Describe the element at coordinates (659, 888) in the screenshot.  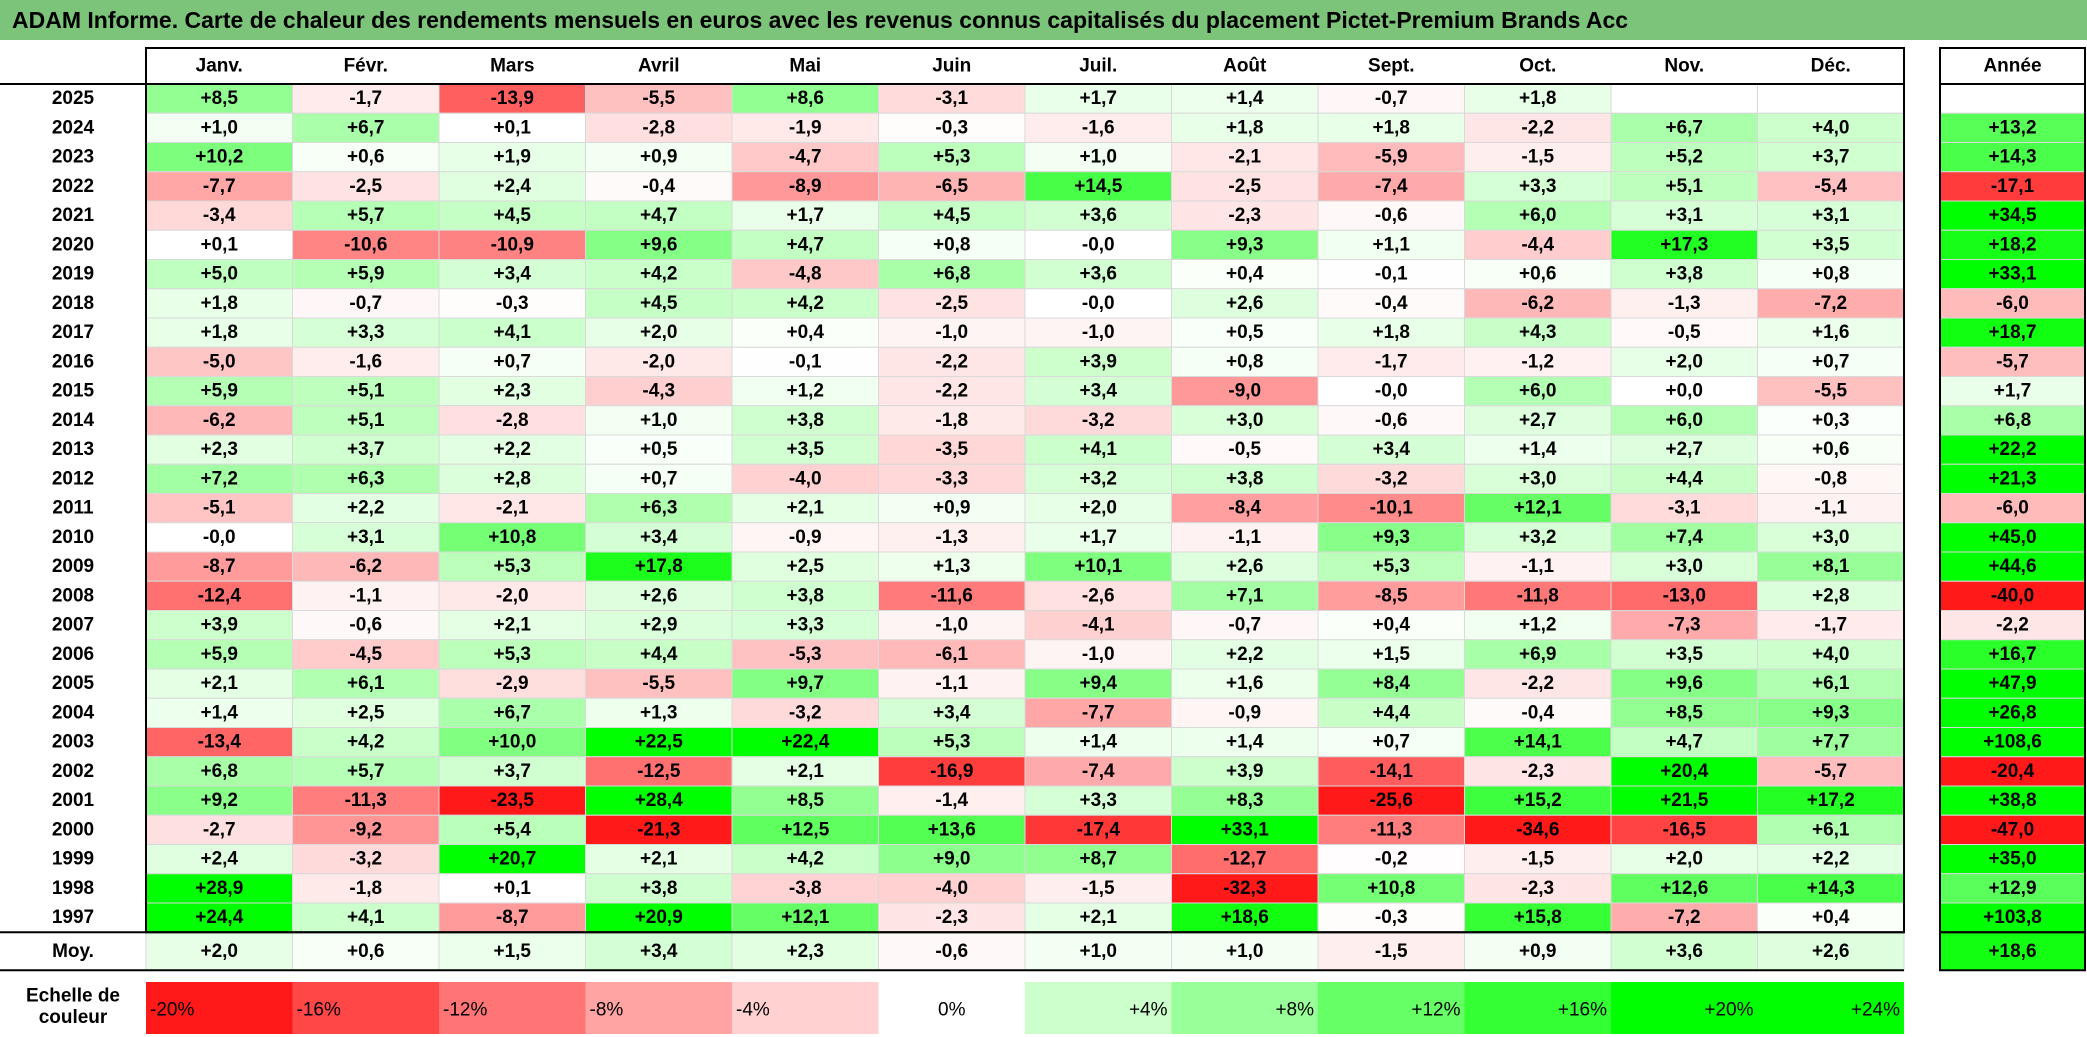
I see `heat-cell-value: +3,8` at that location.